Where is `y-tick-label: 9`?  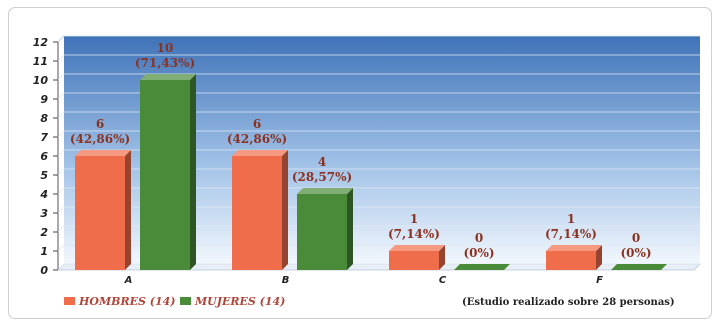
y-tick-label: 9 is located at coordinates (44, 99).